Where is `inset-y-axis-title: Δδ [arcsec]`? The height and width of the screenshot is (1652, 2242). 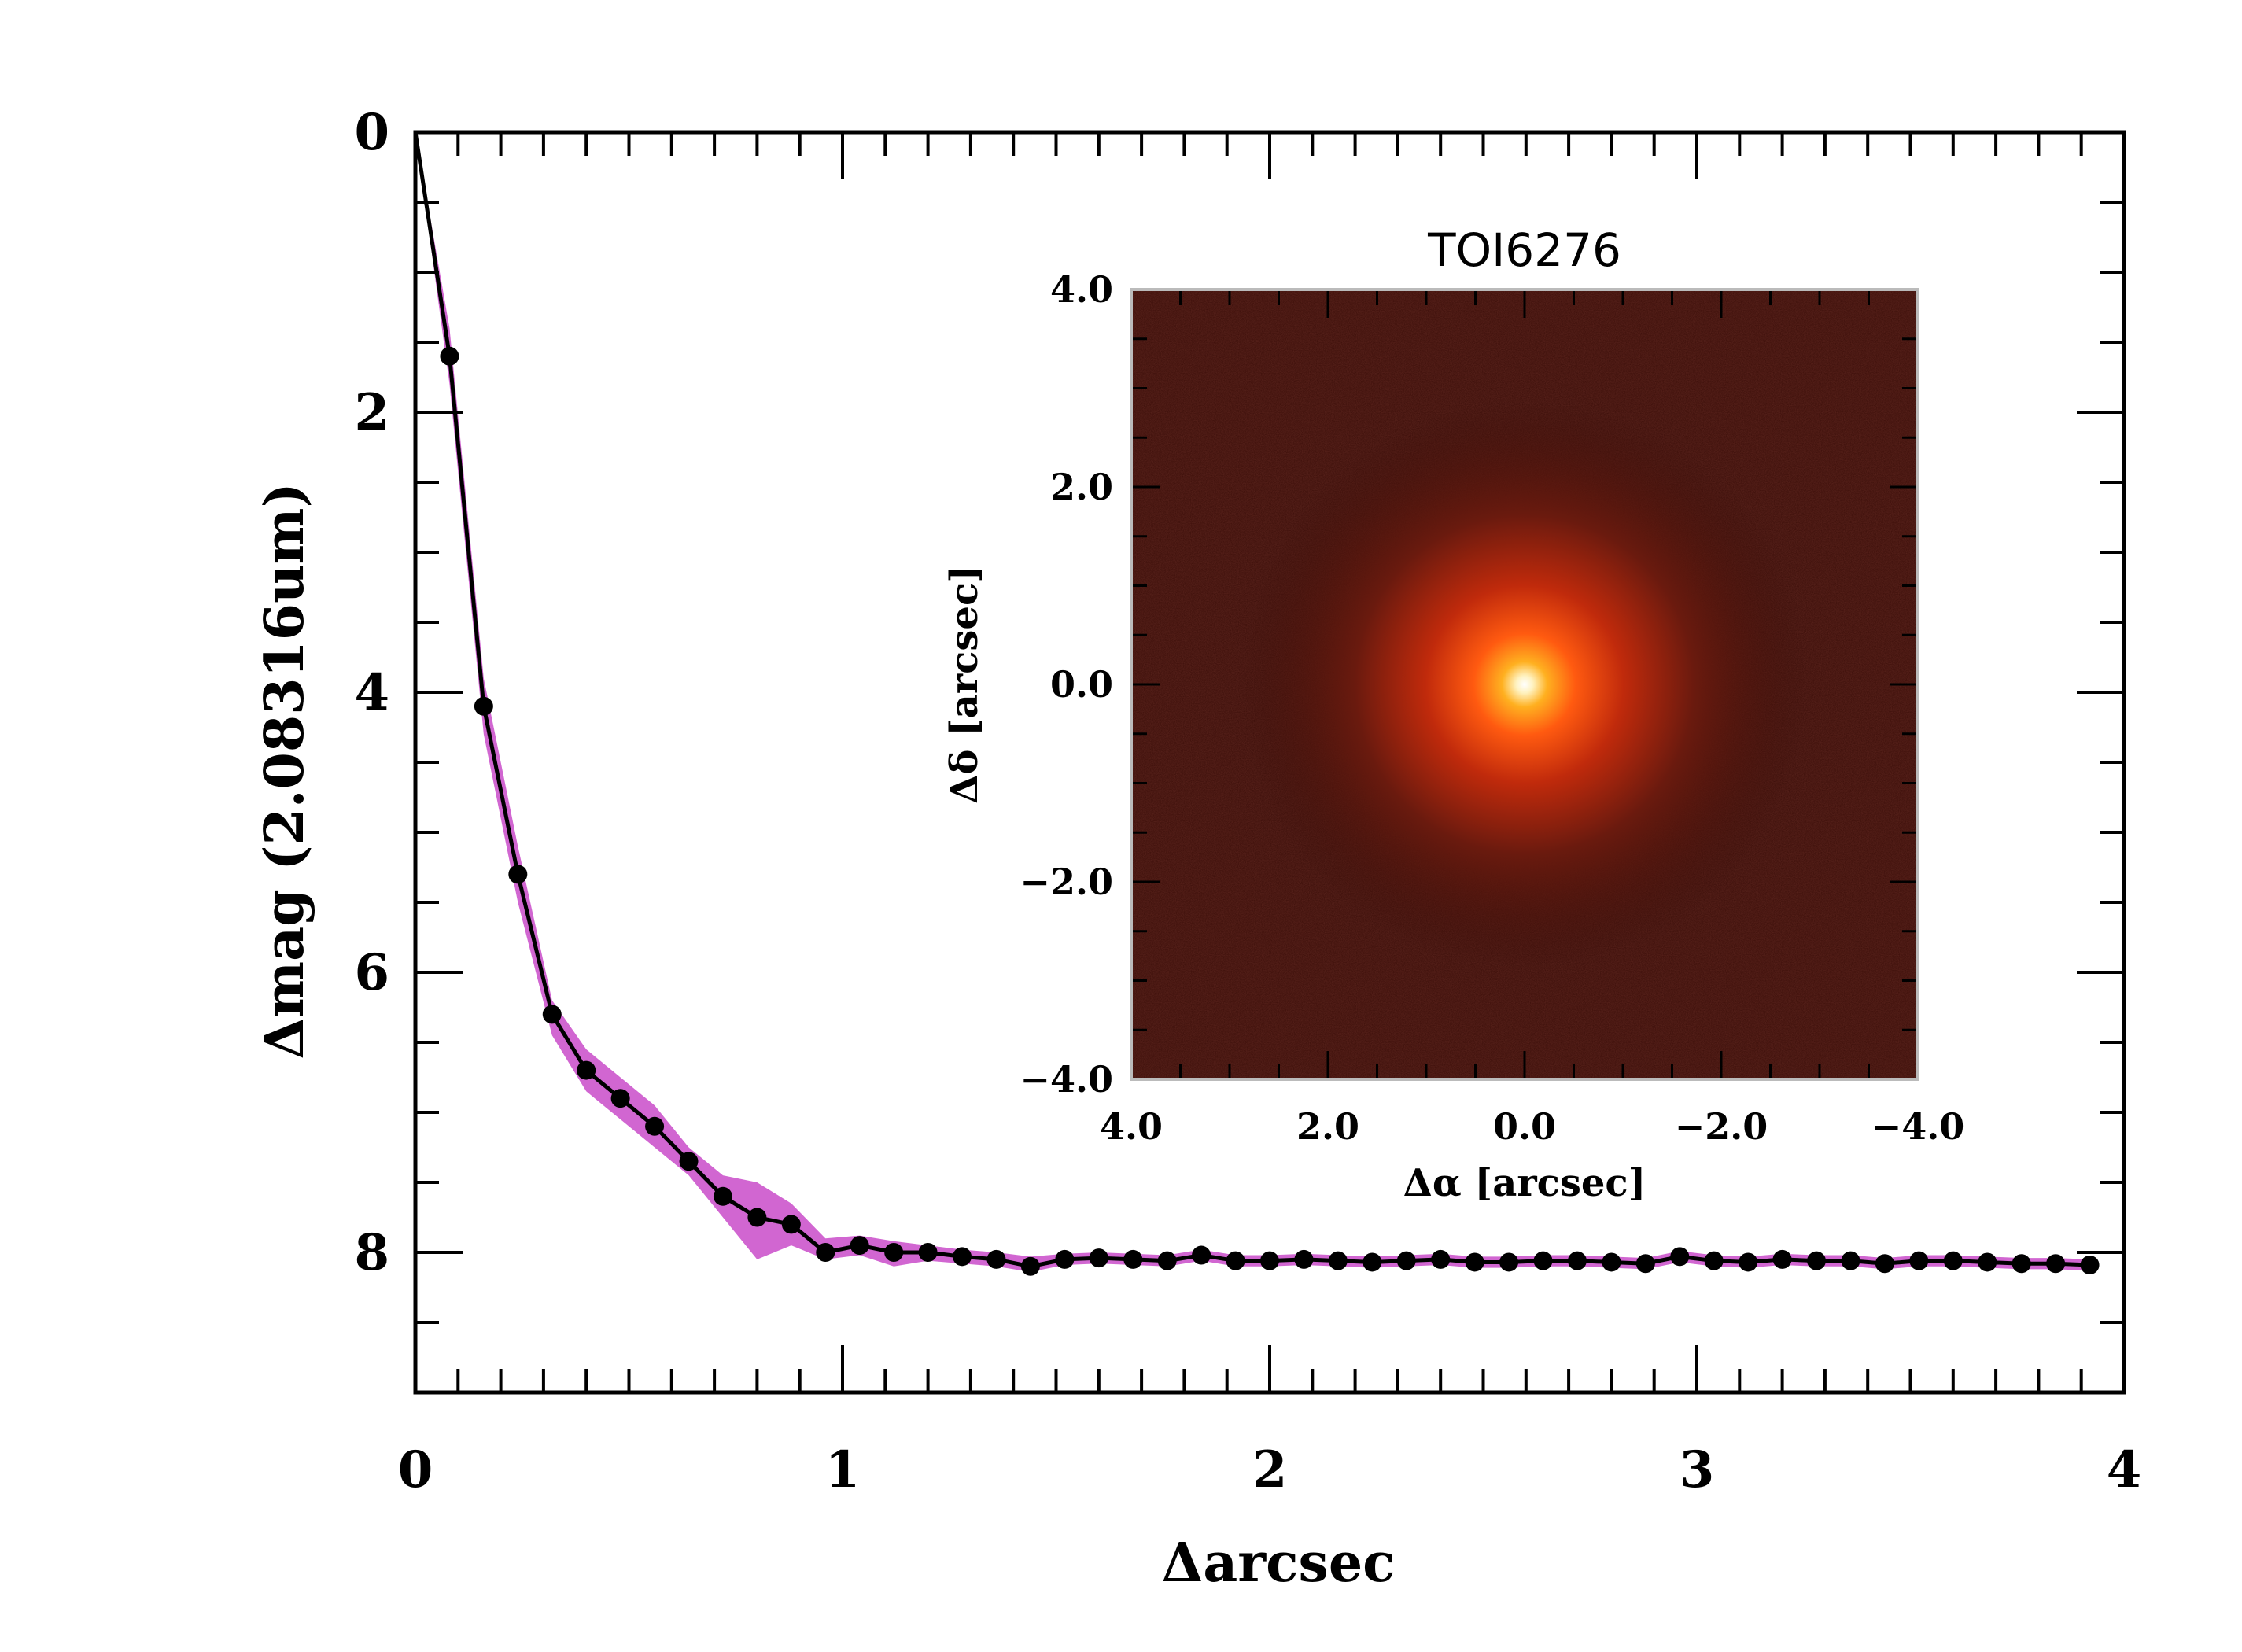 inset-y-axis-title: Δδ [arcsec] is located at coordinates (964, 684).